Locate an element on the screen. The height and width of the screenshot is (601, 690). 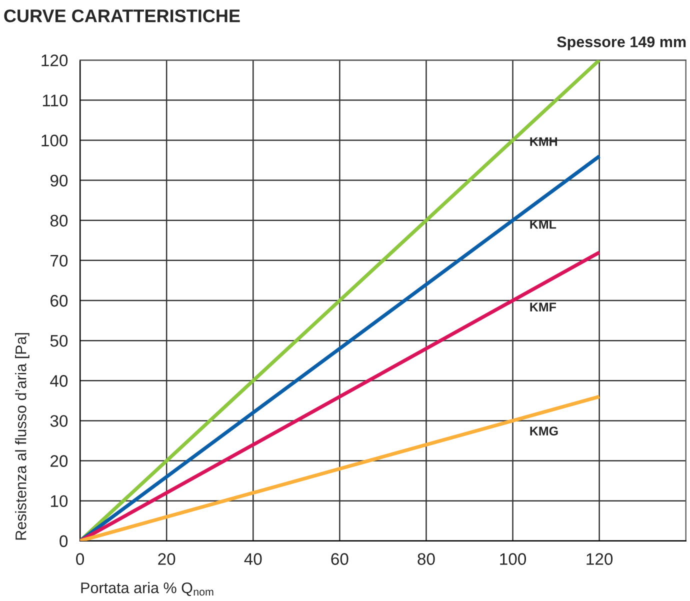
y-tick-label: 40 is located at coordinates (59, 381).